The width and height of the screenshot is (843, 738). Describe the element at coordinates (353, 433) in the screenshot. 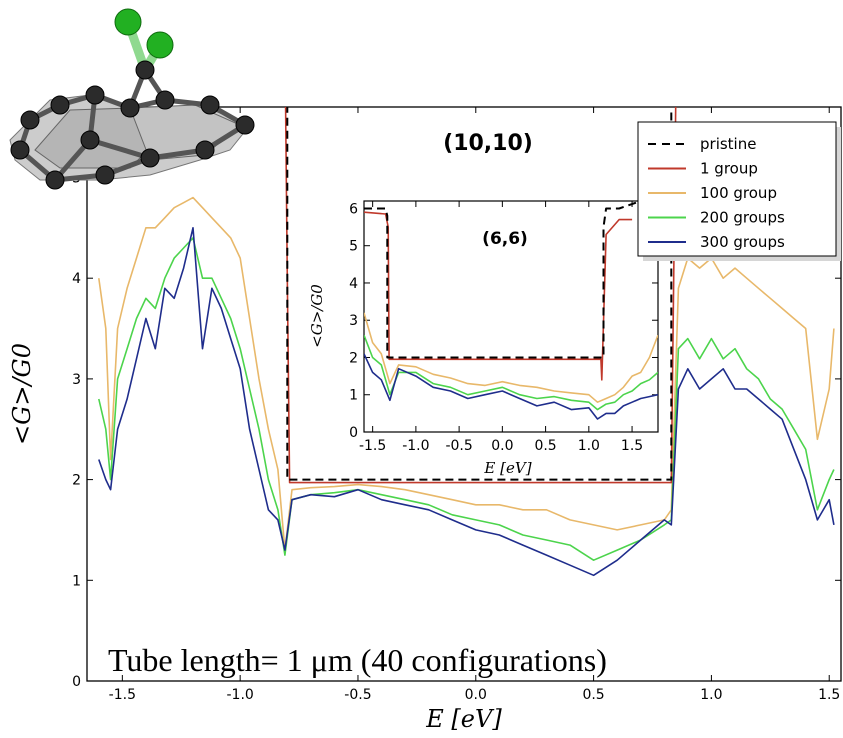

I see `inset-y-tick-label: 0` at that location.